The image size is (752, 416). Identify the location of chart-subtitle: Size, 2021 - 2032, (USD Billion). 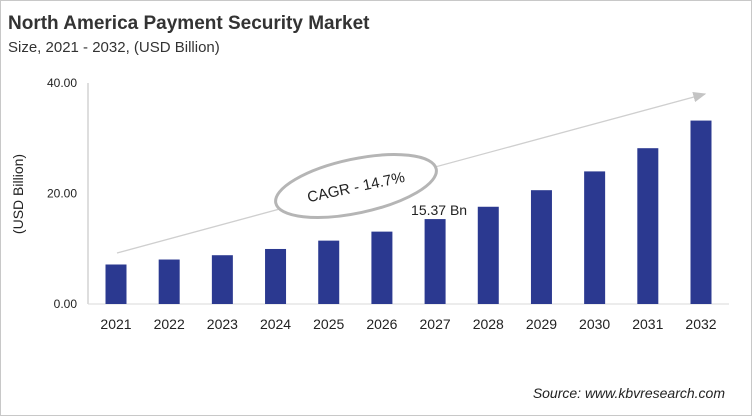
(114, 47).